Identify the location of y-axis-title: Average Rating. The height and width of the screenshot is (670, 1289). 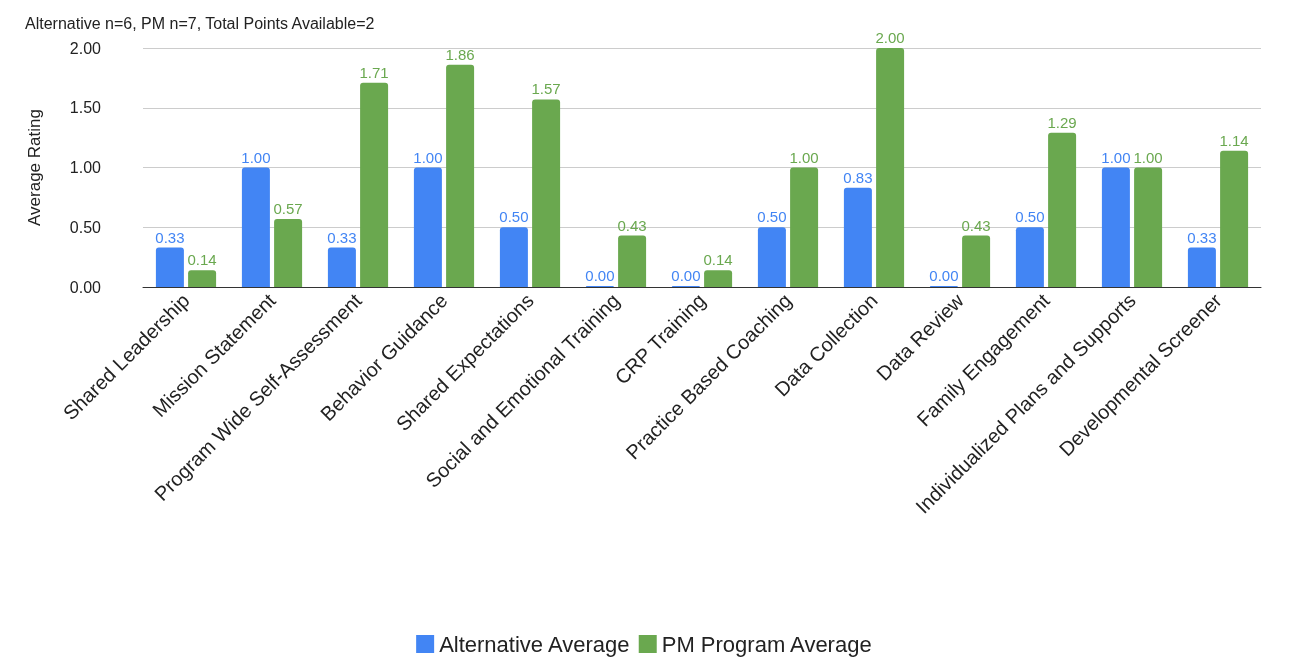
(34, 167).